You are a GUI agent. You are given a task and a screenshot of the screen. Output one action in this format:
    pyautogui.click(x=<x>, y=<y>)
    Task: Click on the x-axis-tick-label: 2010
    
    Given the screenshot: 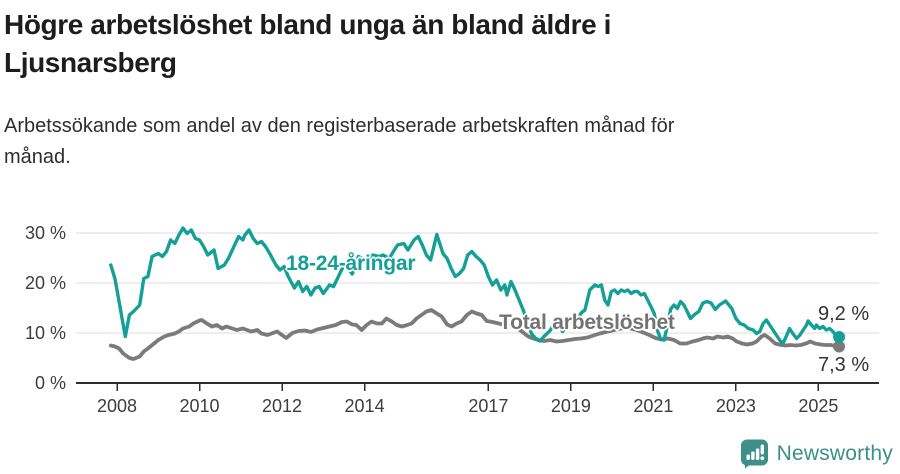 What is the action you would take?
    pyautogui.click(x=199, y=406)
    